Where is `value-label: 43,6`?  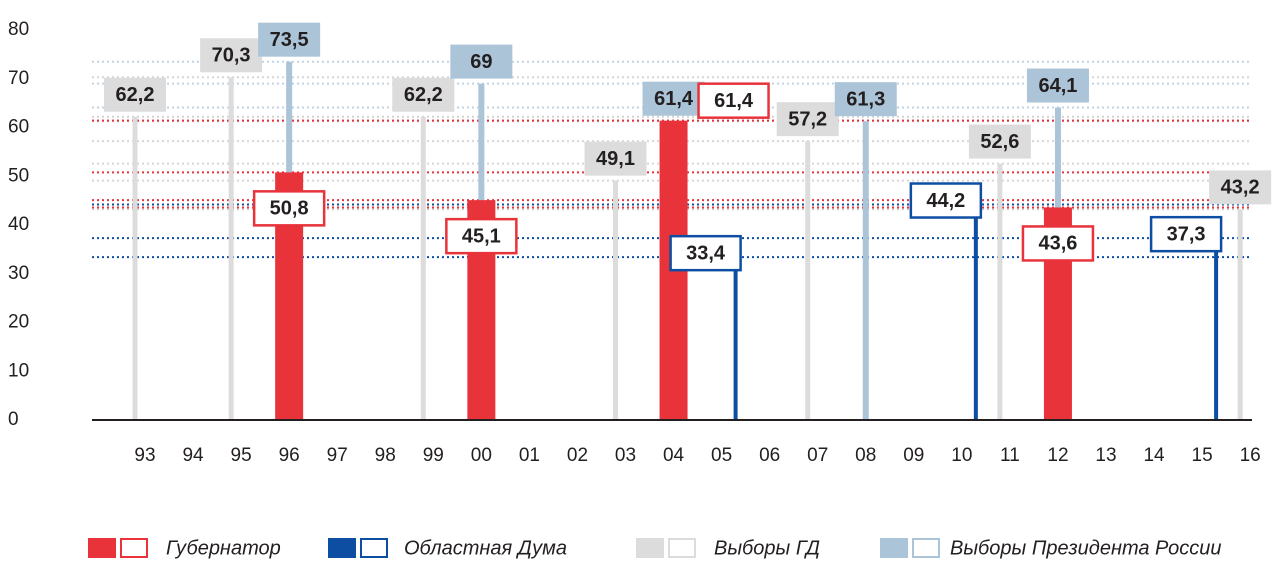 value-label: 43,6 is located at coordinates (1058, 243).